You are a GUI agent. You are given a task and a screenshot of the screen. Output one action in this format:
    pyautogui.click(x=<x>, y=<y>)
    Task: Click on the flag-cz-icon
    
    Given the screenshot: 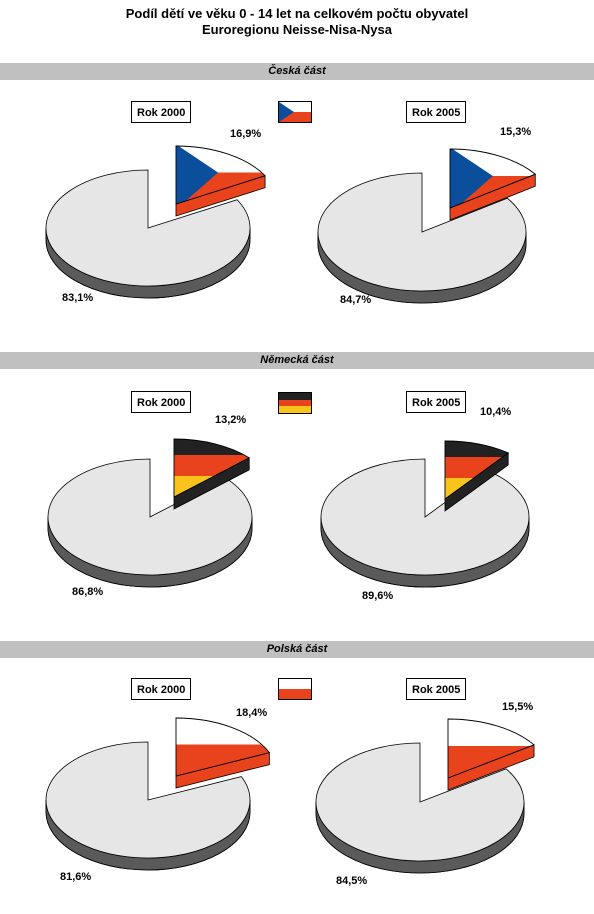 What is the action you would take?
    pyautogui.click(x=295, y=112)
    